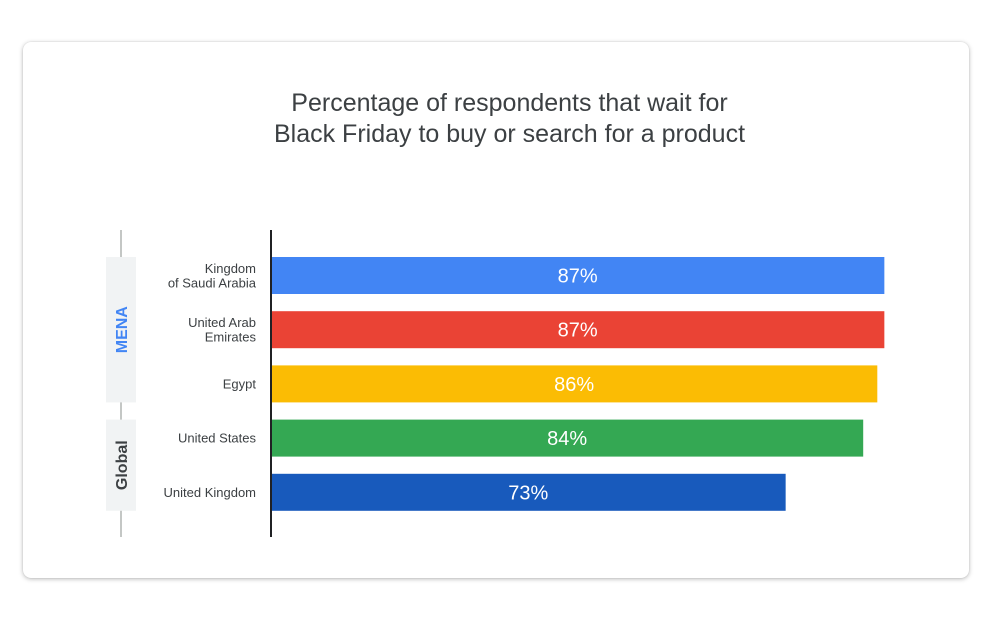 Image resolution: width=1000 pixels, height=621 pixels. I want to click on group-label-0: MENA, so click(122, 330).